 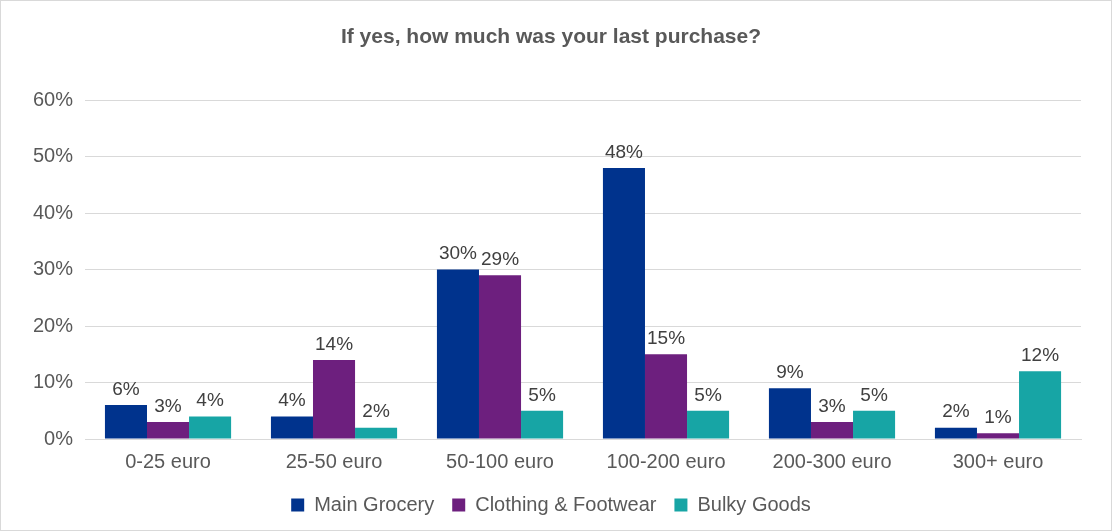 What do you see at coordinates (334, 343) in the screenshot?
I see `data-label: 14%` at bounding box center [334, 343].